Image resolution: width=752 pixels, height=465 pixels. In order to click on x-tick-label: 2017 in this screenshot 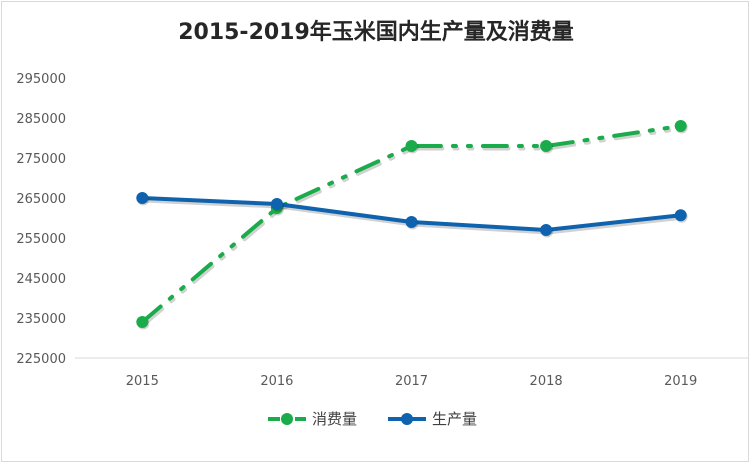, I will do `click(411, 381)`.